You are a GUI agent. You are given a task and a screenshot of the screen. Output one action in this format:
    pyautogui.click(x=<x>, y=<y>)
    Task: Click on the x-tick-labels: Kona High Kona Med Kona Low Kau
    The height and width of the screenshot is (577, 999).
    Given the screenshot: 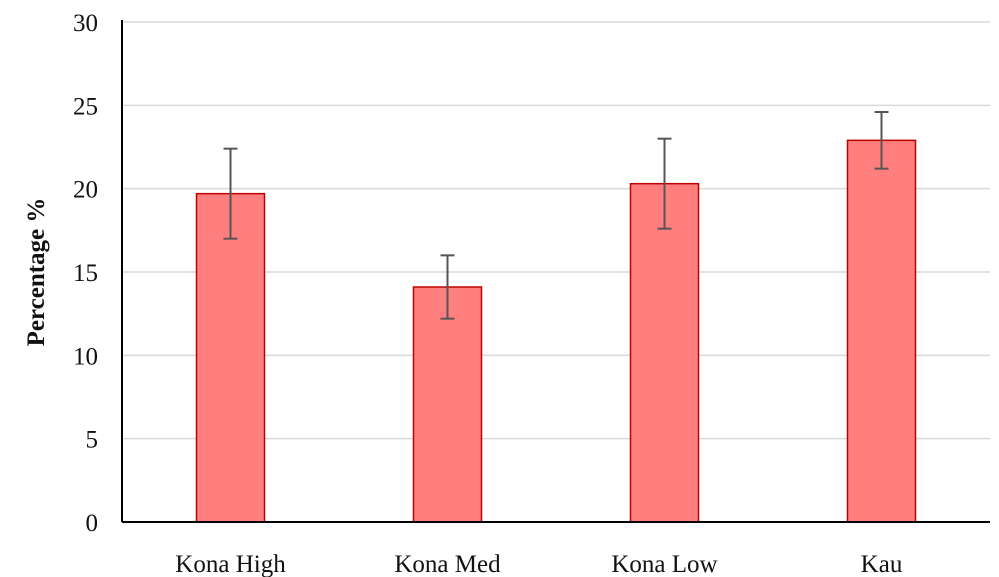 What is the action you would take?
    pyautogui.click(x=539, y=564)
    